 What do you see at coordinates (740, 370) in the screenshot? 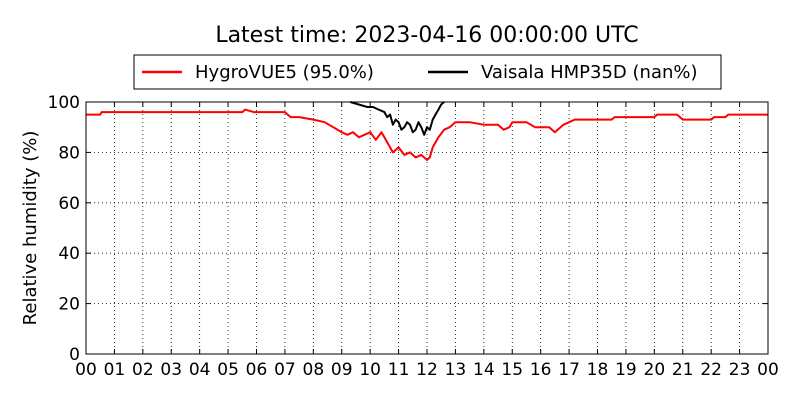
I see `x-tick-label: 23` at bounding box center [740, 370].